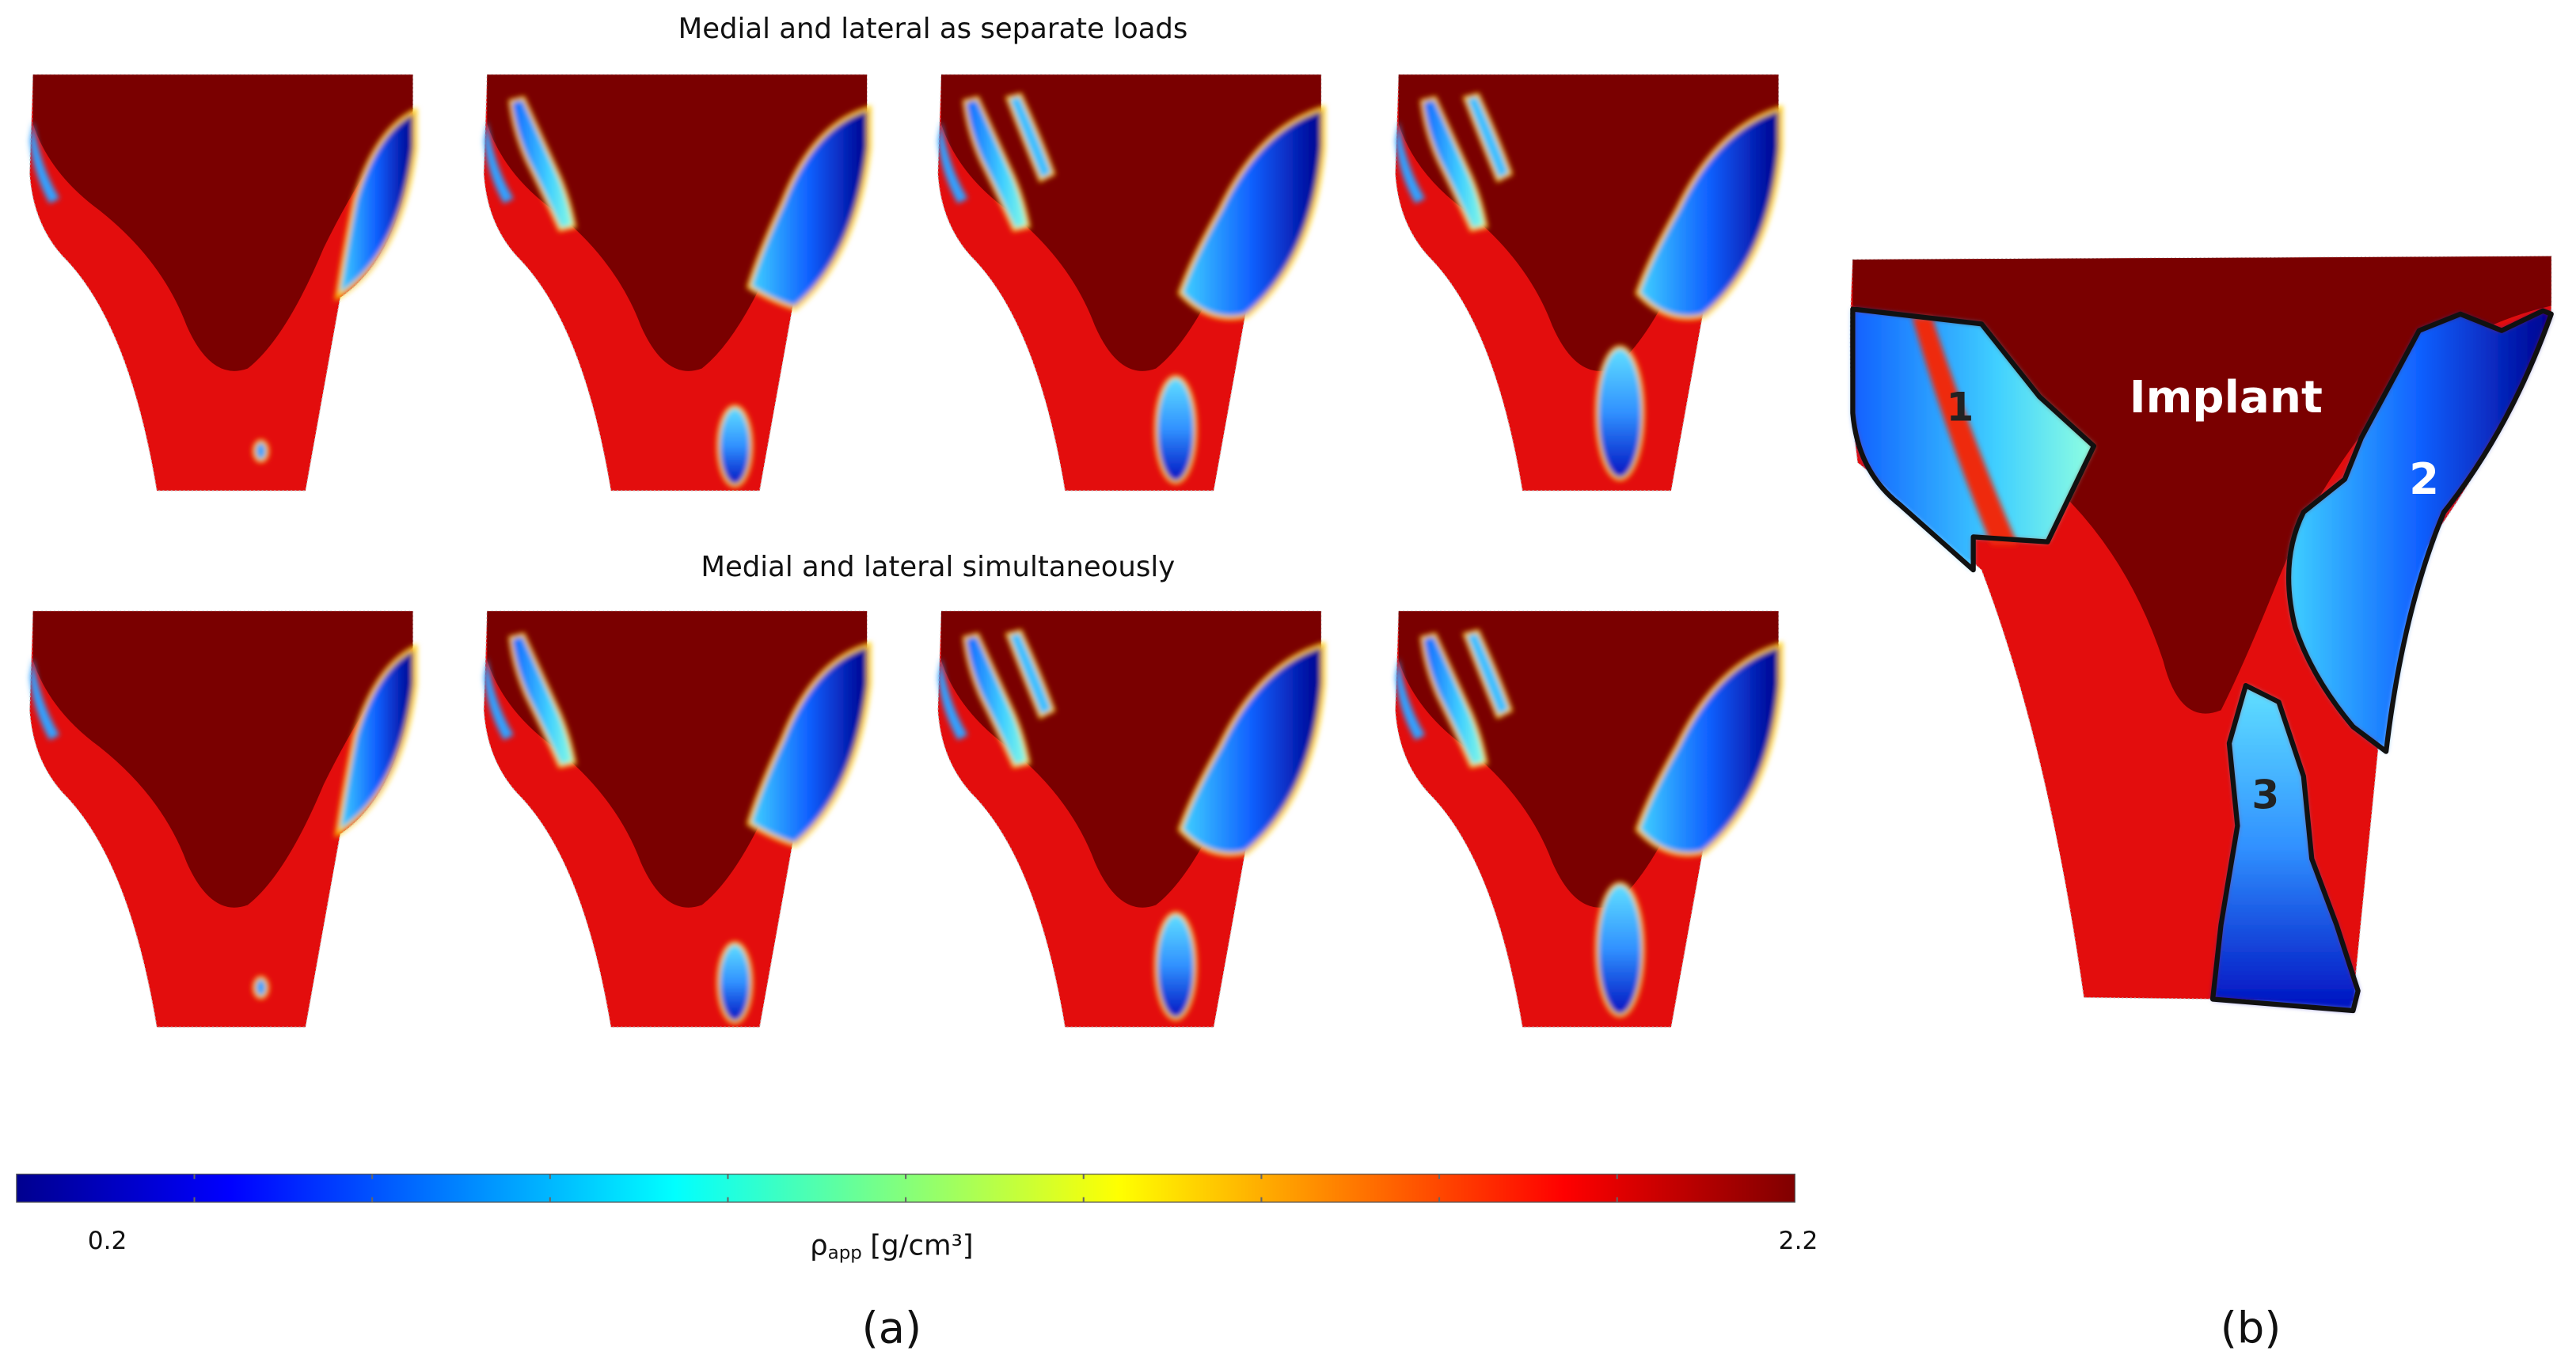 This screenshot has height=1366, width=2576. Describe the element at coordinates (1799, 1241) in the screenshot. I see `colorbar-max-label: 2.2` at that location.